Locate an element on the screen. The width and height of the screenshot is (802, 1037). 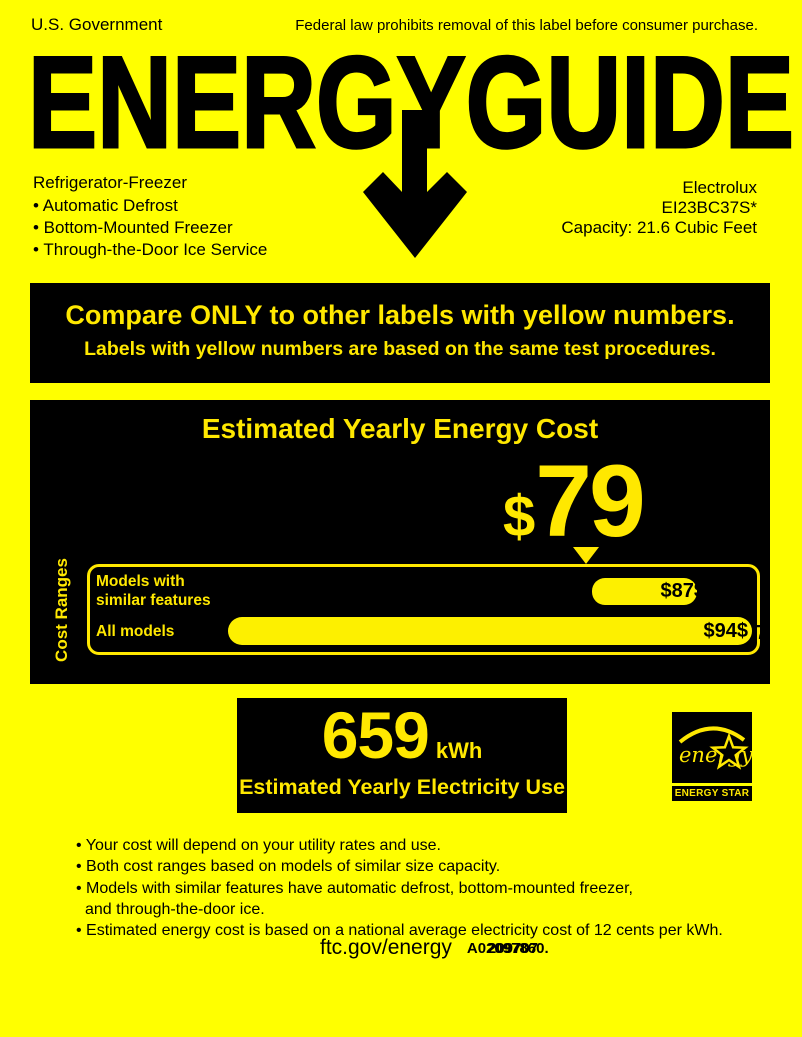
all-models-label: All models is located at coordinates (135, 631).